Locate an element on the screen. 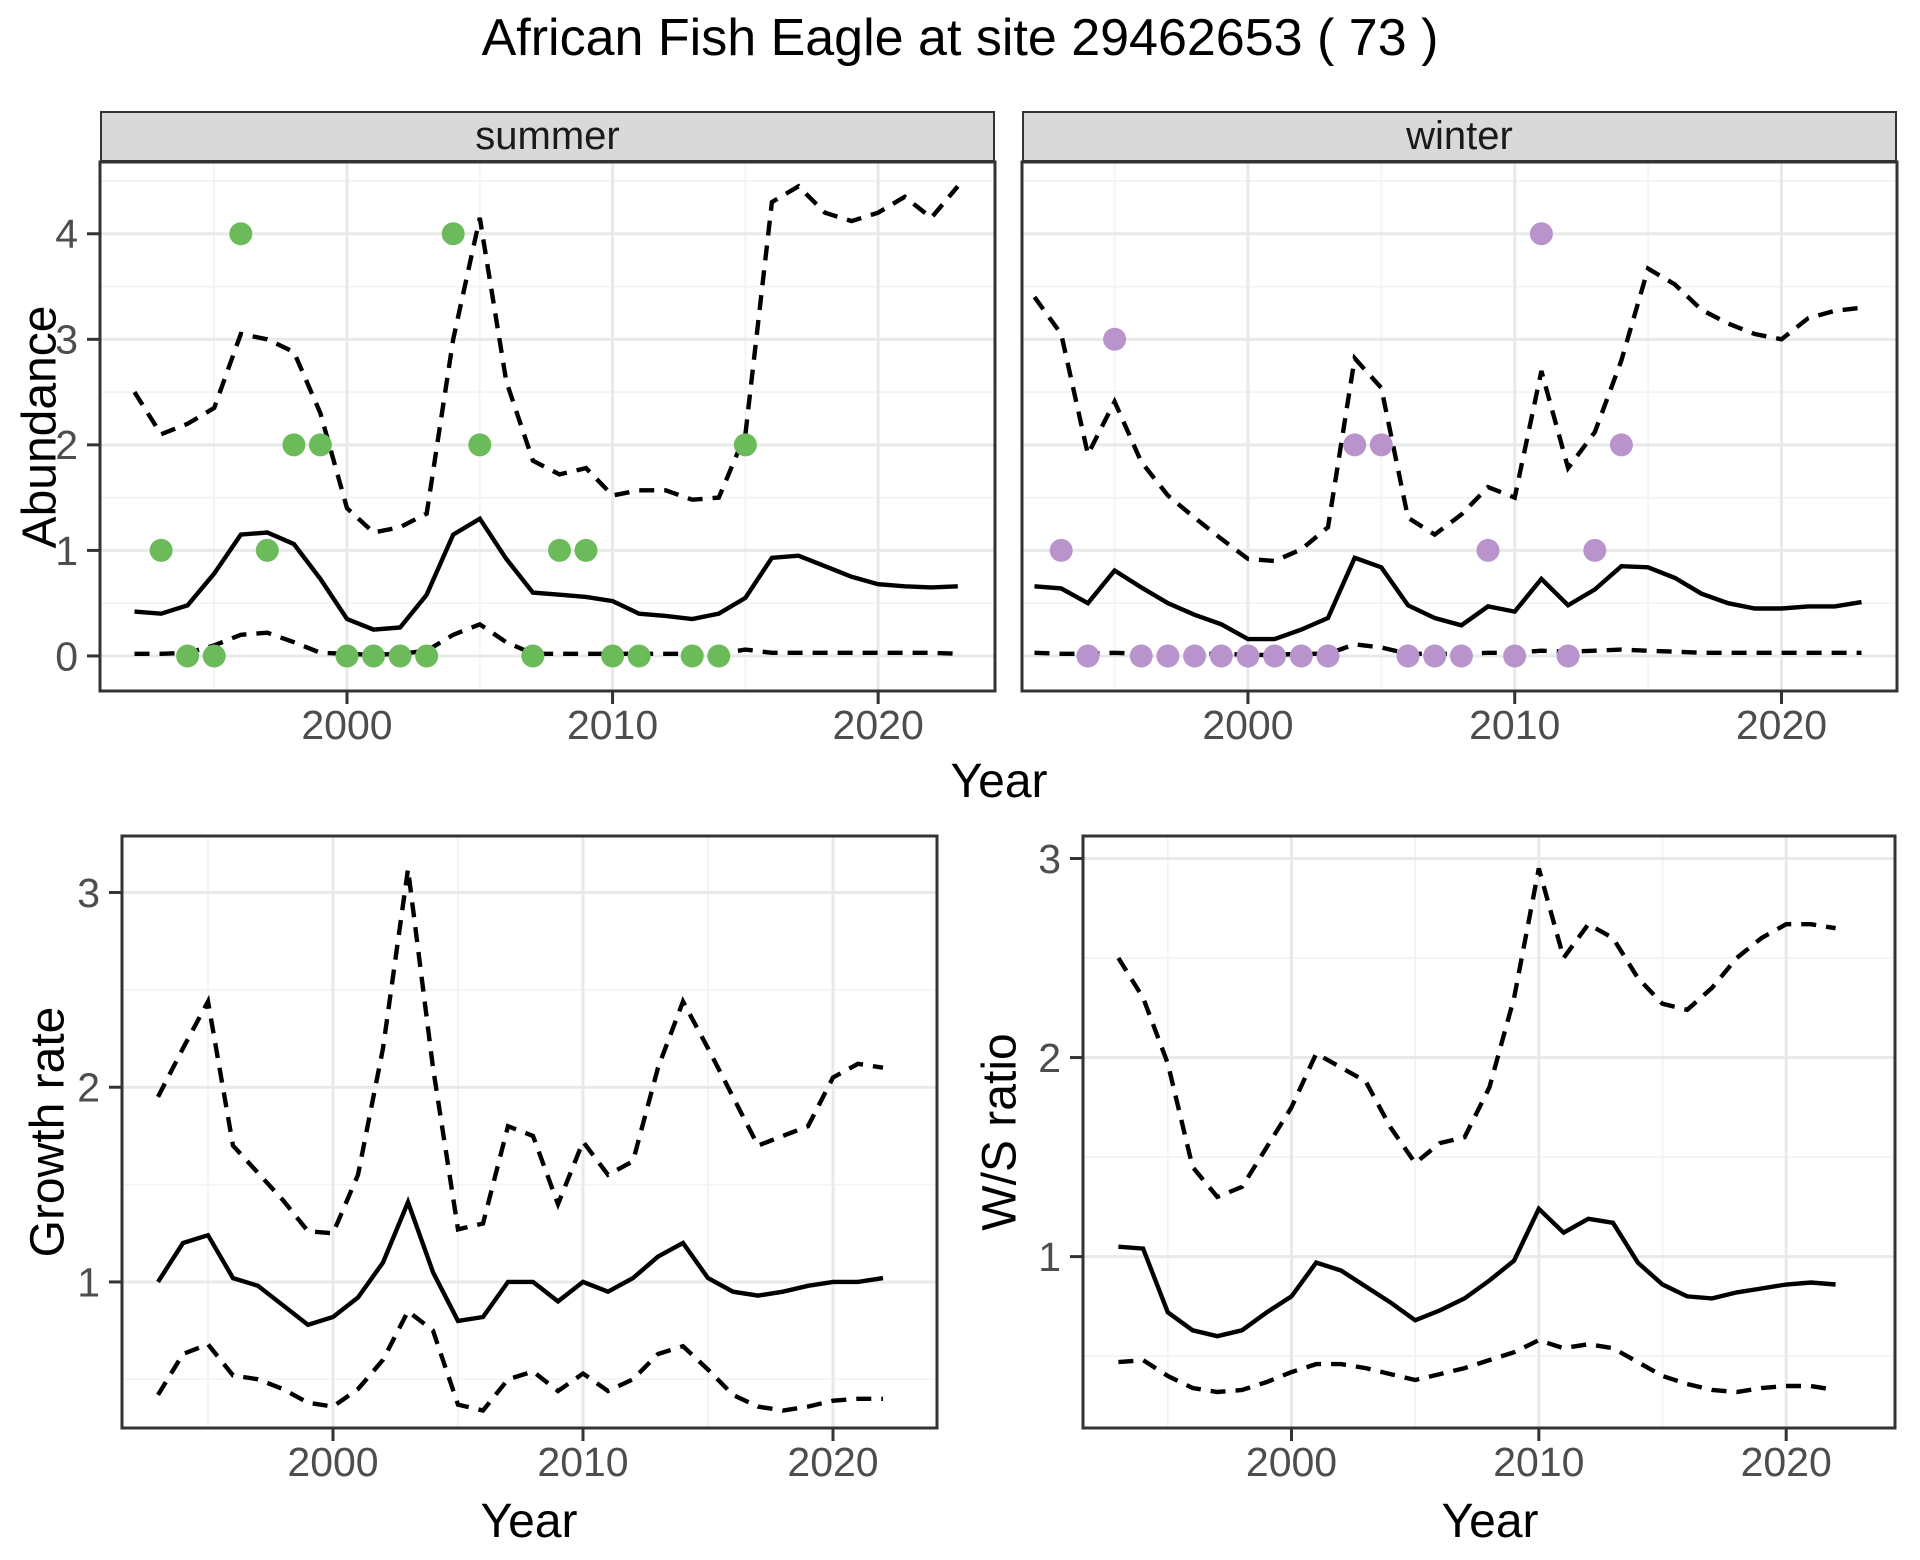 The width and height of the screenshot is (1920, 1560). x-axis-title-growth-rate: Year is located at coordinates (529, 1521).